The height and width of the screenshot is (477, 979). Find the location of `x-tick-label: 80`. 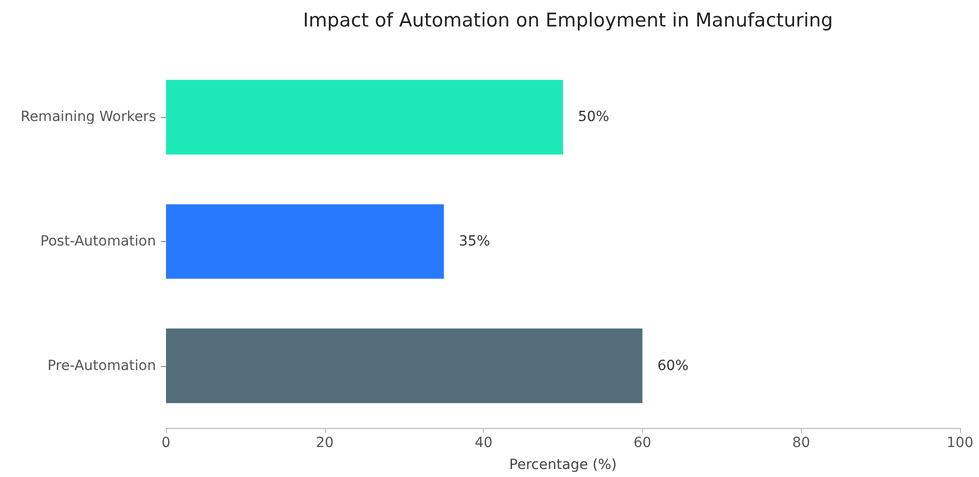

x-tick-label: 80 is located at coordinates (801, 443).